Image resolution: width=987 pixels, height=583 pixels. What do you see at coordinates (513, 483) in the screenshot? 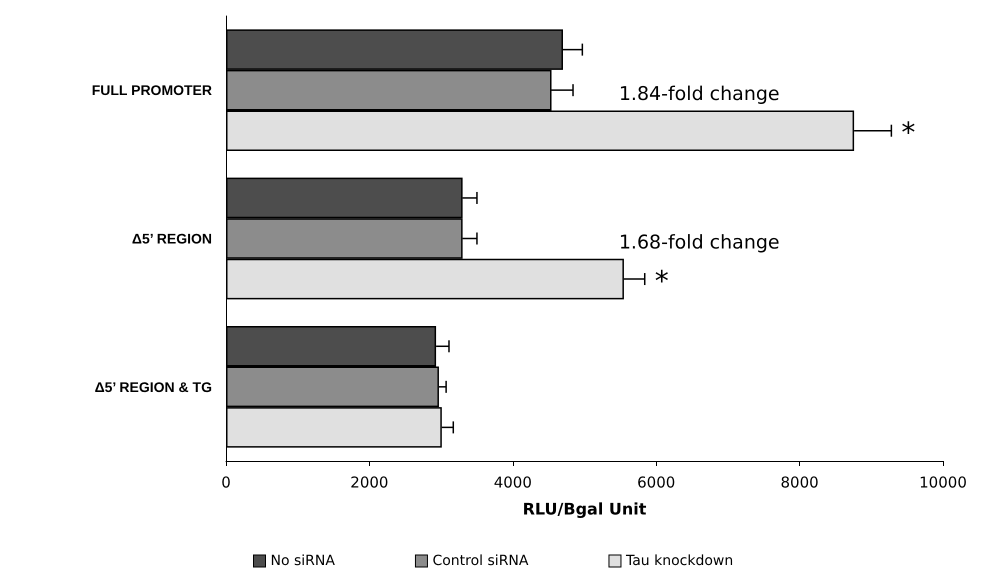
I see `x-tick-label: 4000` at bounding box center [513, 483].